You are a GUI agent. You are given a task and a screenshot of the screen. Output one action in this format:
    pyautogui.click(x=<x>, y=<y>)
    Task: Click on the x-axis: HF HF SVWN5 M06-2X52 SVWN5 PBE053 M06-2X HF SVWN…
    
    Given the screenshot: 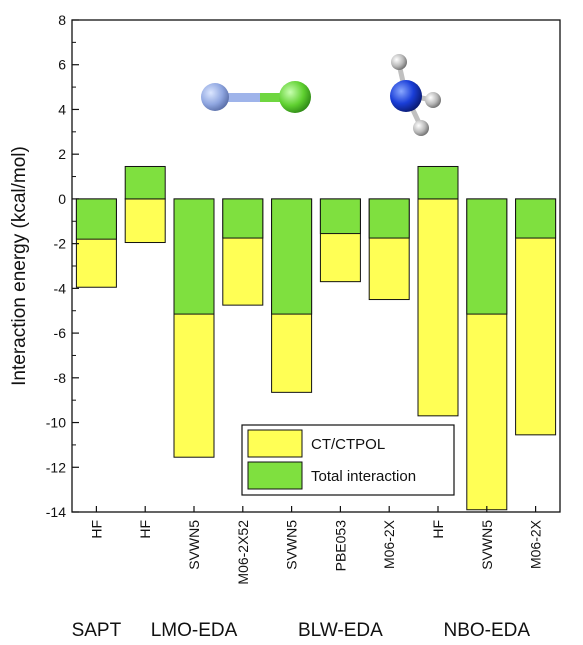 What is the action you would take?
    pyautogui.click(x=316, y=545)
    